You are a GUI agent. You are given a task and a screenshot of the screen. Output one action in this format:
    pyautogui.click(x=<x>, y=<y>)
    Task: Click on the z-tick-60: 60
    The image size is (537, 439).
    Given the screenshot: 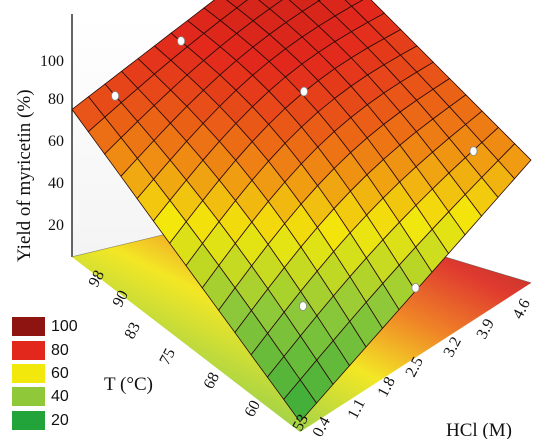 What is the action you would take?
    pyautogui.click(x=56, y=141)
    